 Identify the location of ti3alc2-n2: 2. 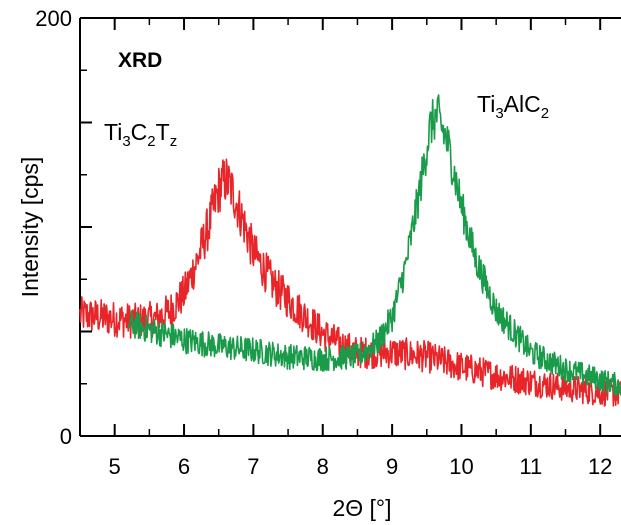
(545, 113).